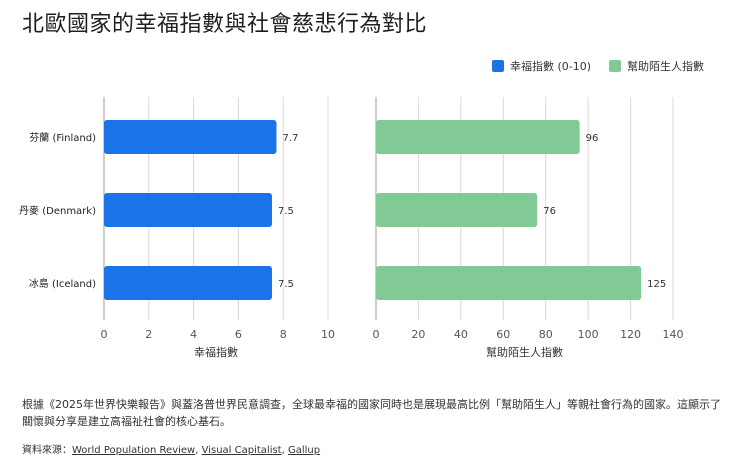 This screenshot has height=463, width=740. I want to click on helping-tick-label: 0, so click(376, 334).